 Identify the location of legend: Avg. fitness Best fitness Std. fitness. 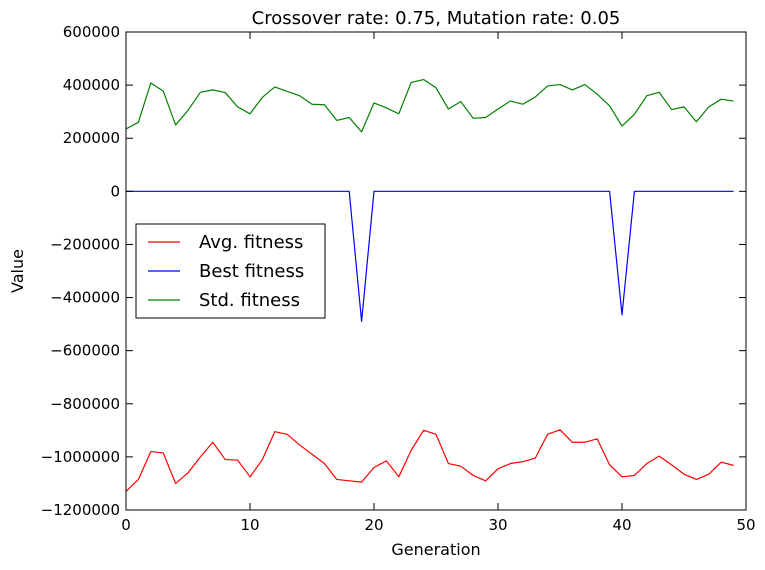
(230, 271).